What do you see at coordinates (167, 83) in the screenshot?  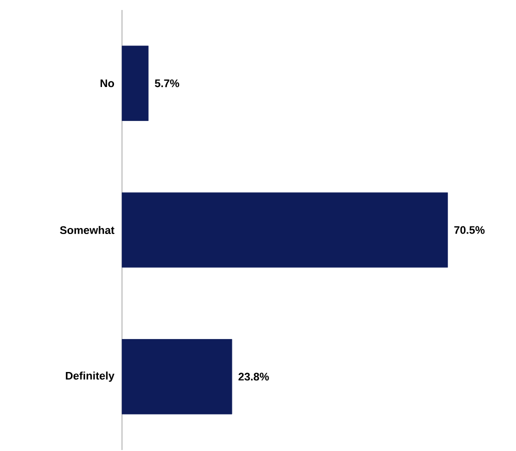 I see `data-label: 5.7%` at bounding box center [167, 83].